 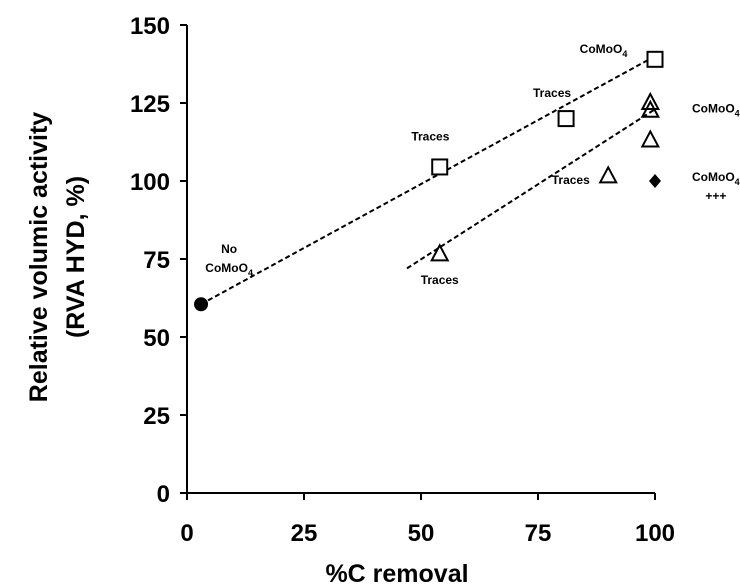 I want to click on y-tick-label: 150, so click(x=150, y=26).